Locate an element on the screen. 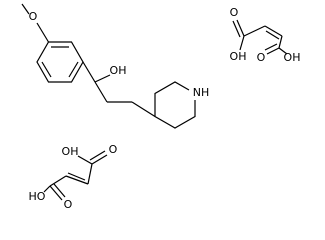  molecule: OH O HO O is located at coordinates (73, 177).